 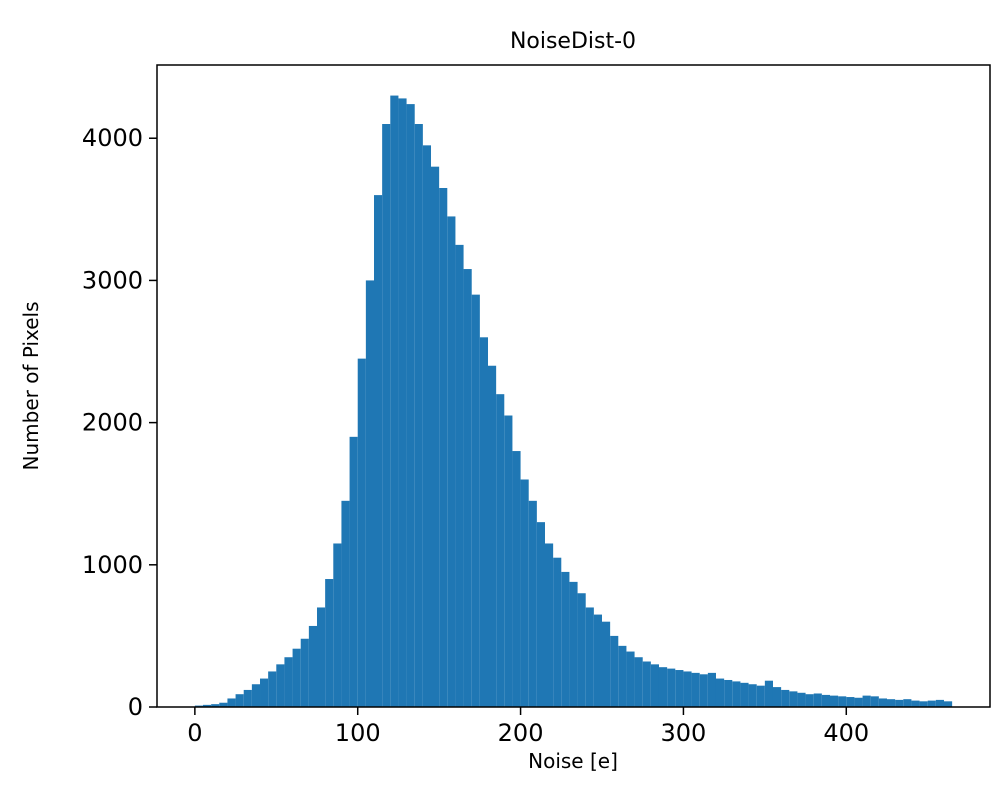 What do you see at coordinates (521, 733) in the screenshot?
I see `x-tick-label: 200` at bounding box center [521, 733].